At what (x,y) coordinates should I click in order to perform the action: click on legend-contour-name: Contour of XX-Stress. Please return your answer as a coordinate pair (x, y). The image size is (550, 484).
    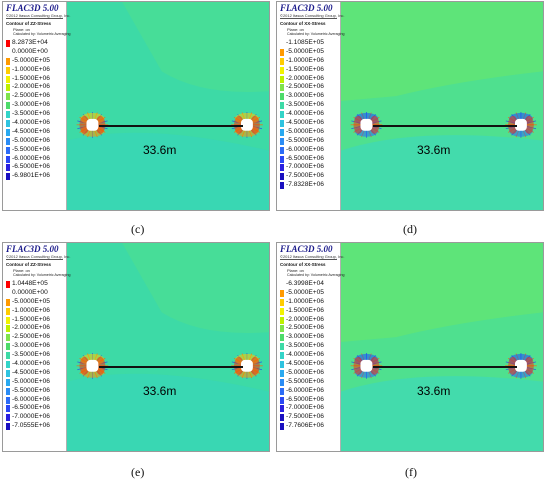
    Looking at the image, I should click on (303, 264).